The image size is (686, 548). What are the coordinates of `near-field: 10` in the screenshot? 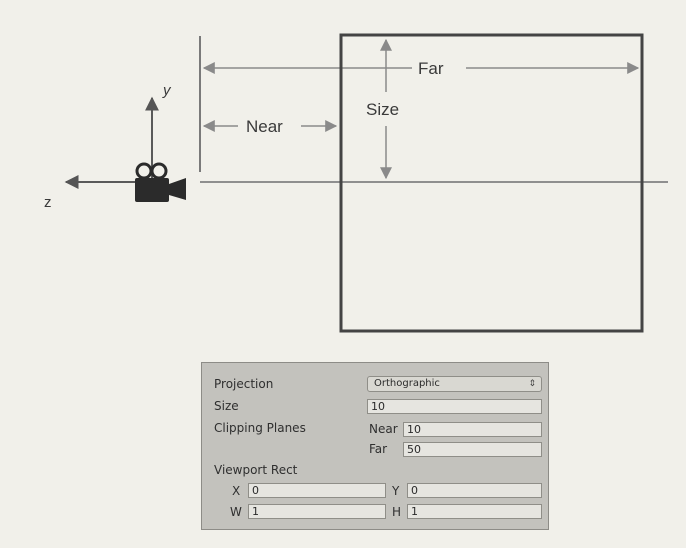 It's located at (472, 429).